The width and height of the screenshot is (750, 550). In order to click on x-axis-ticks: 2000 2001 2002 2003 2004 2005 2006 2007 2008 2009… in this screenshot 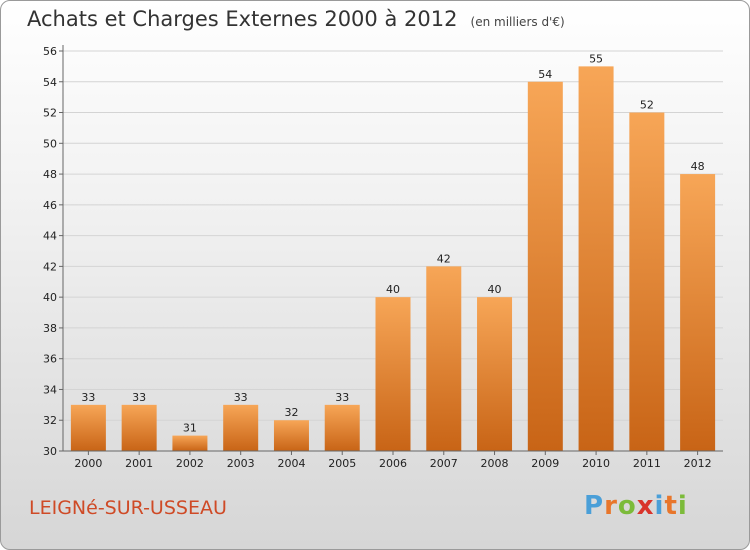, I will do `click(393, 460)`.